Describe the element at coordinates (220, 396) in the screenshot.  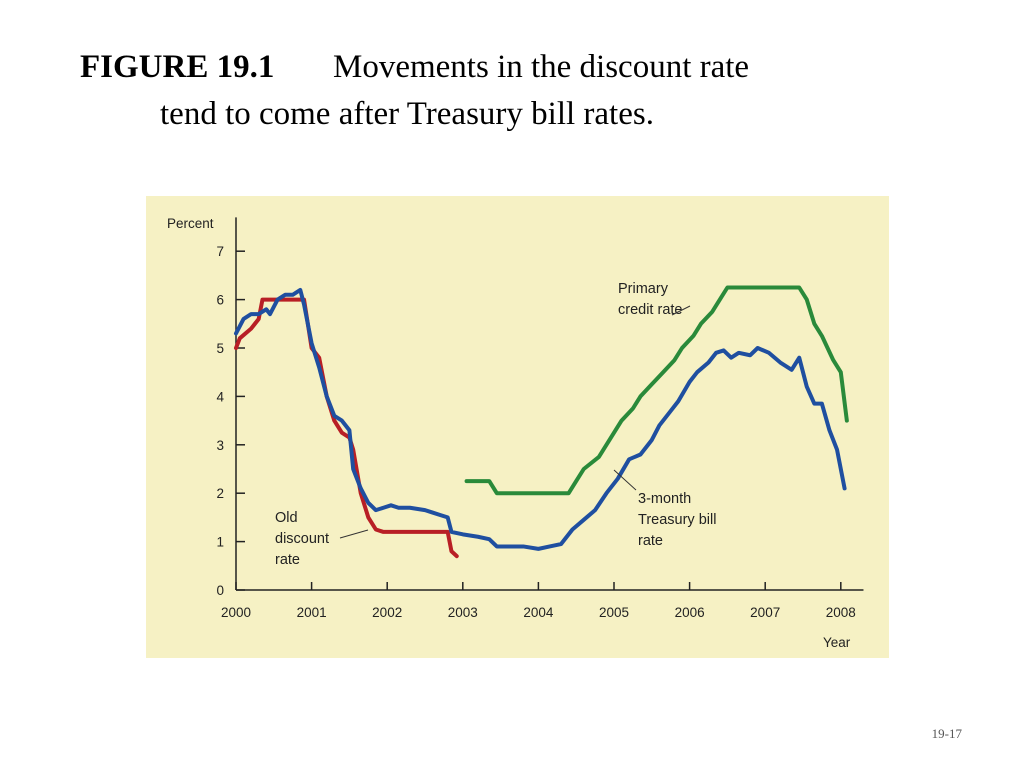
I see `y-tick-label: 4` at that location.